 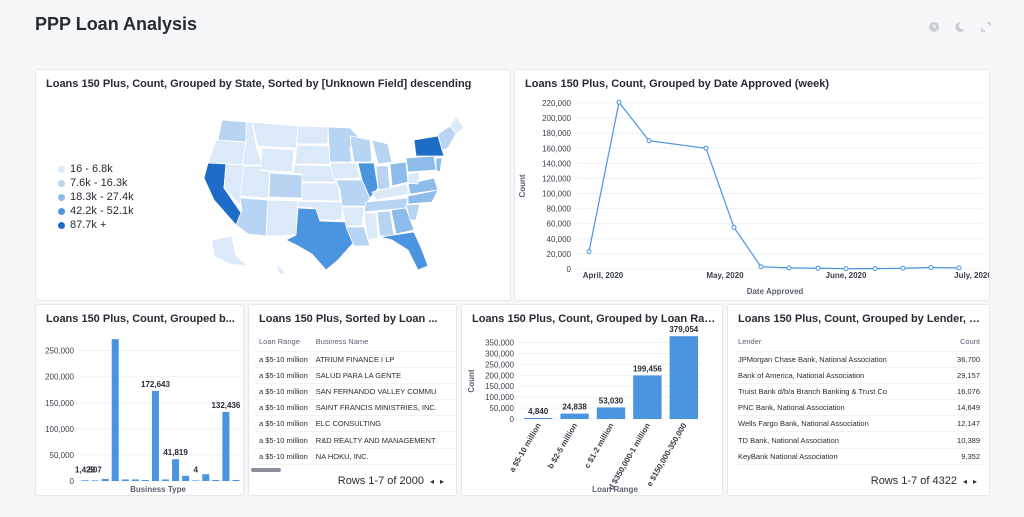 I want to click on state-nv, so click(x=234, y=184).